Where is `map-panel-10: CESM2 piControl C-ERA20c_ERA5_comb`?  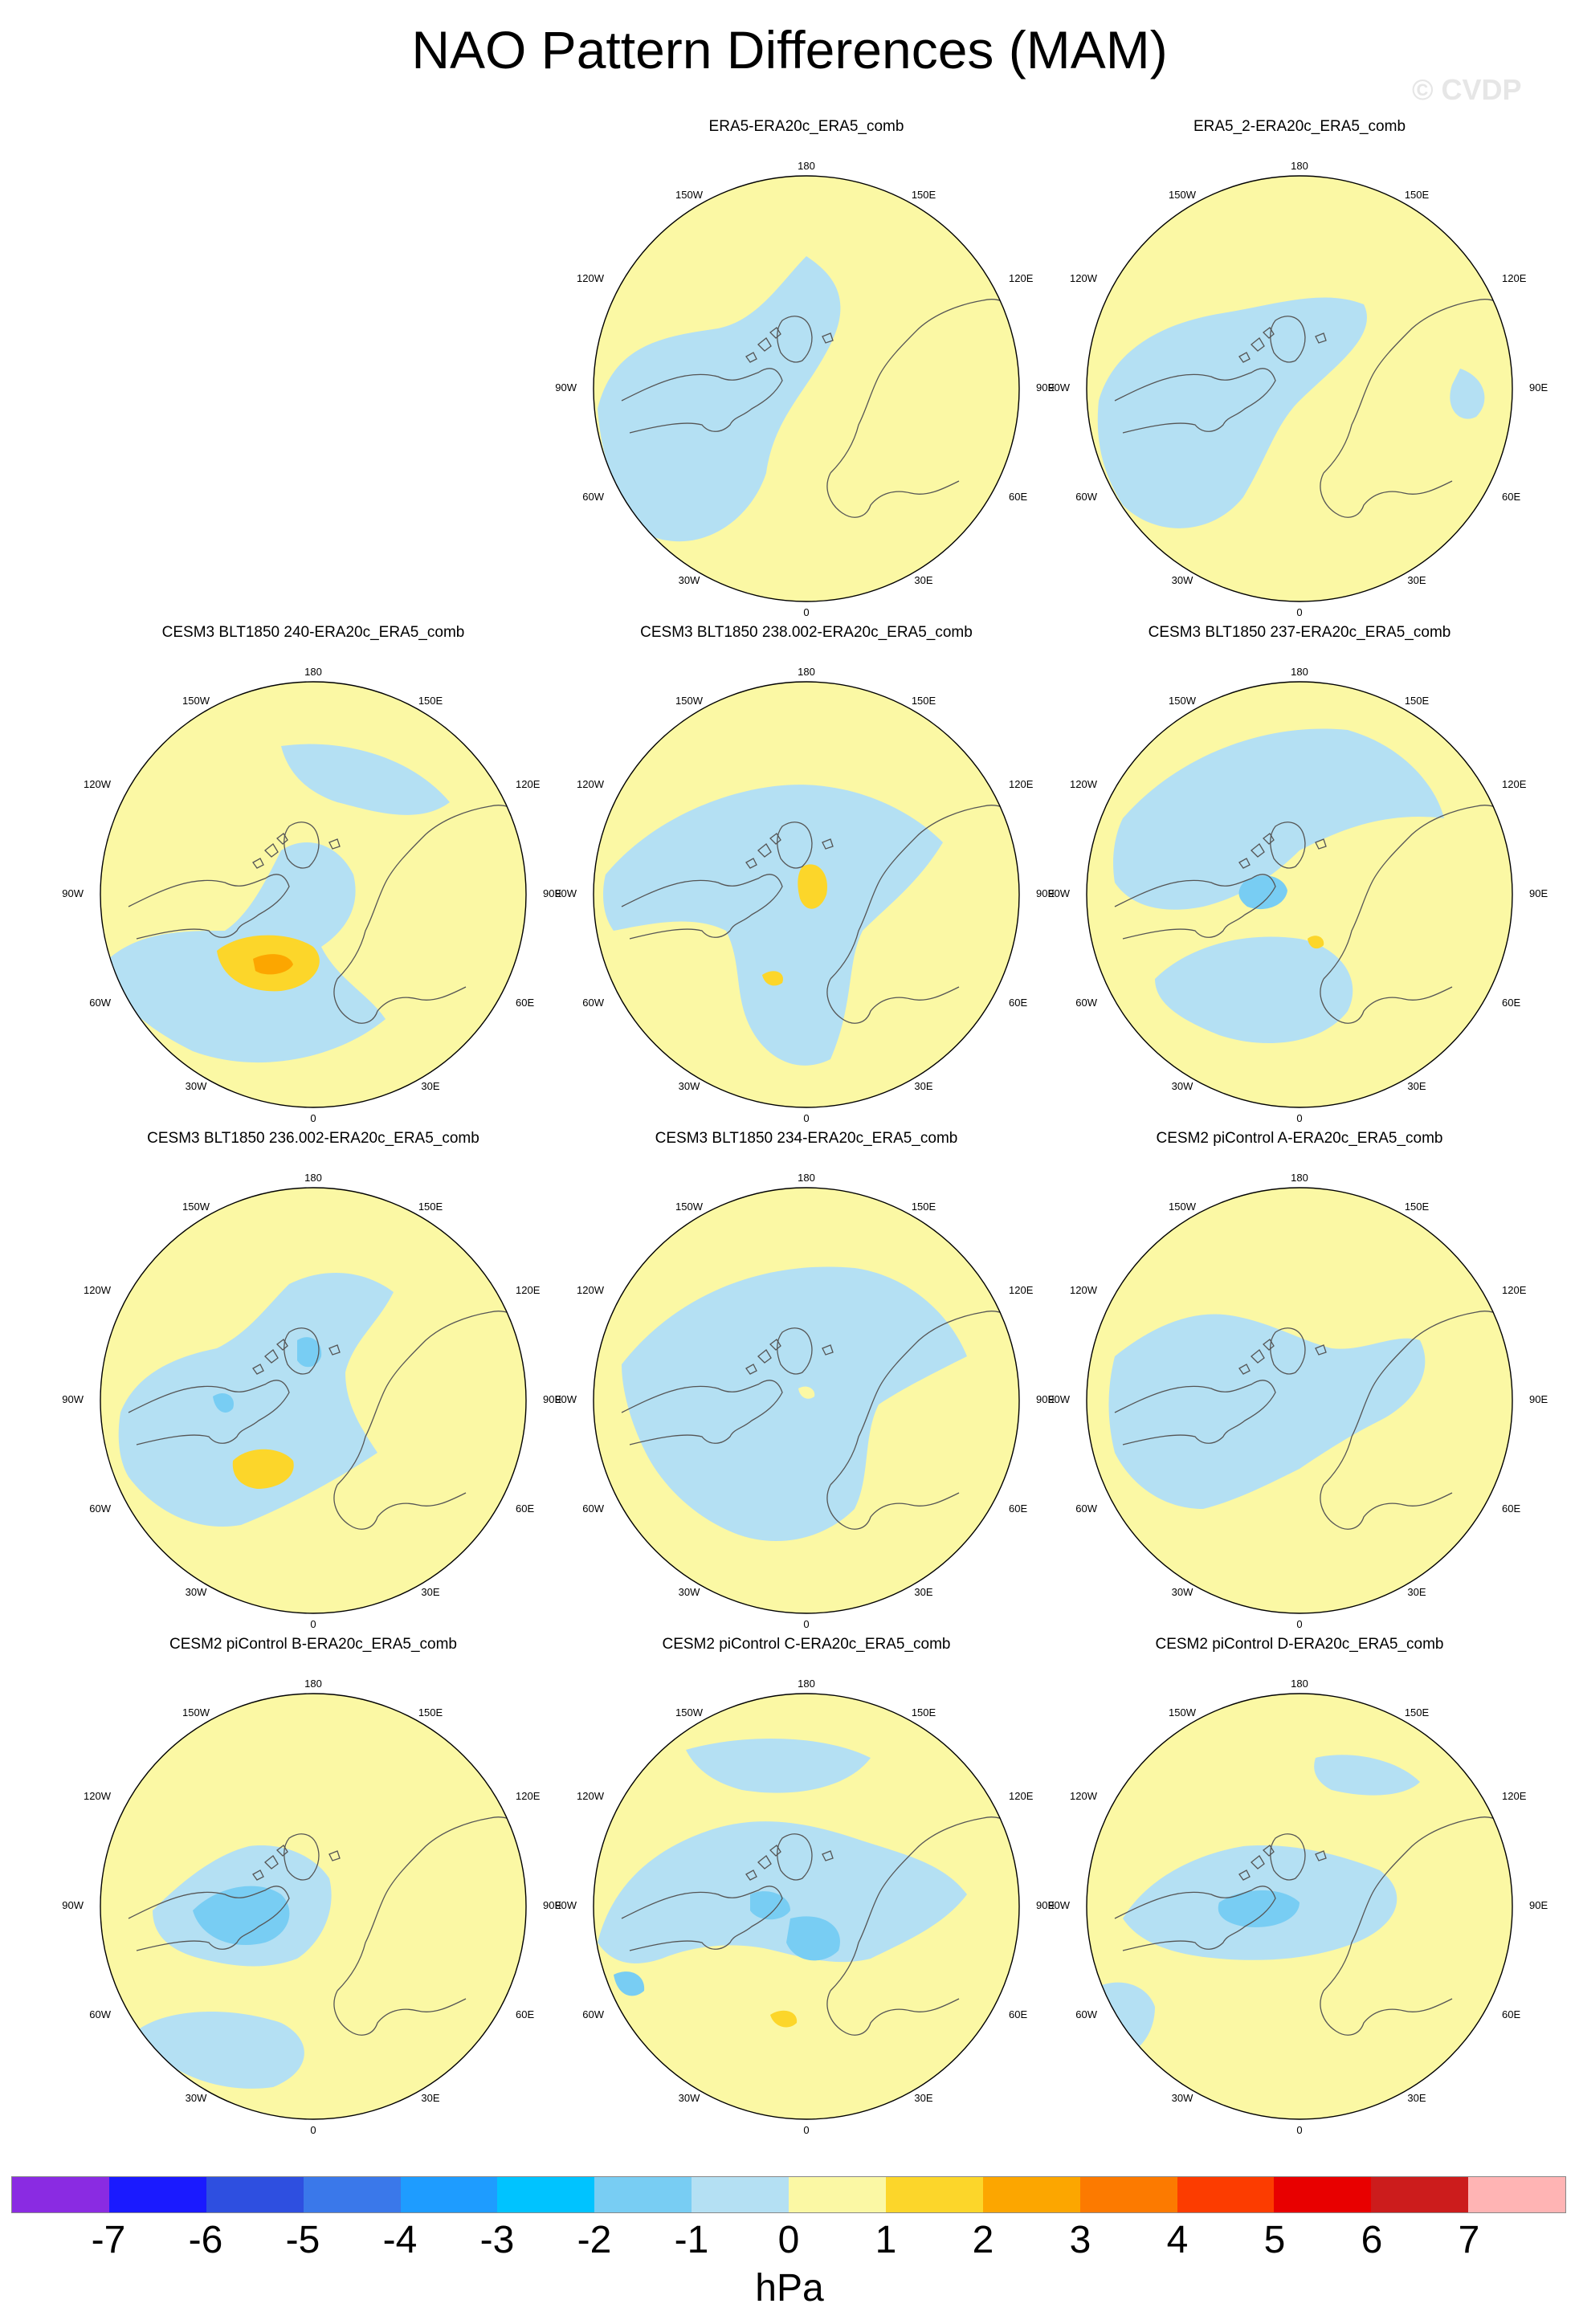
map-panel-10: CESM2 piControl C-ERA20c_ERA5_comb is located at coordinates (805, 1885).